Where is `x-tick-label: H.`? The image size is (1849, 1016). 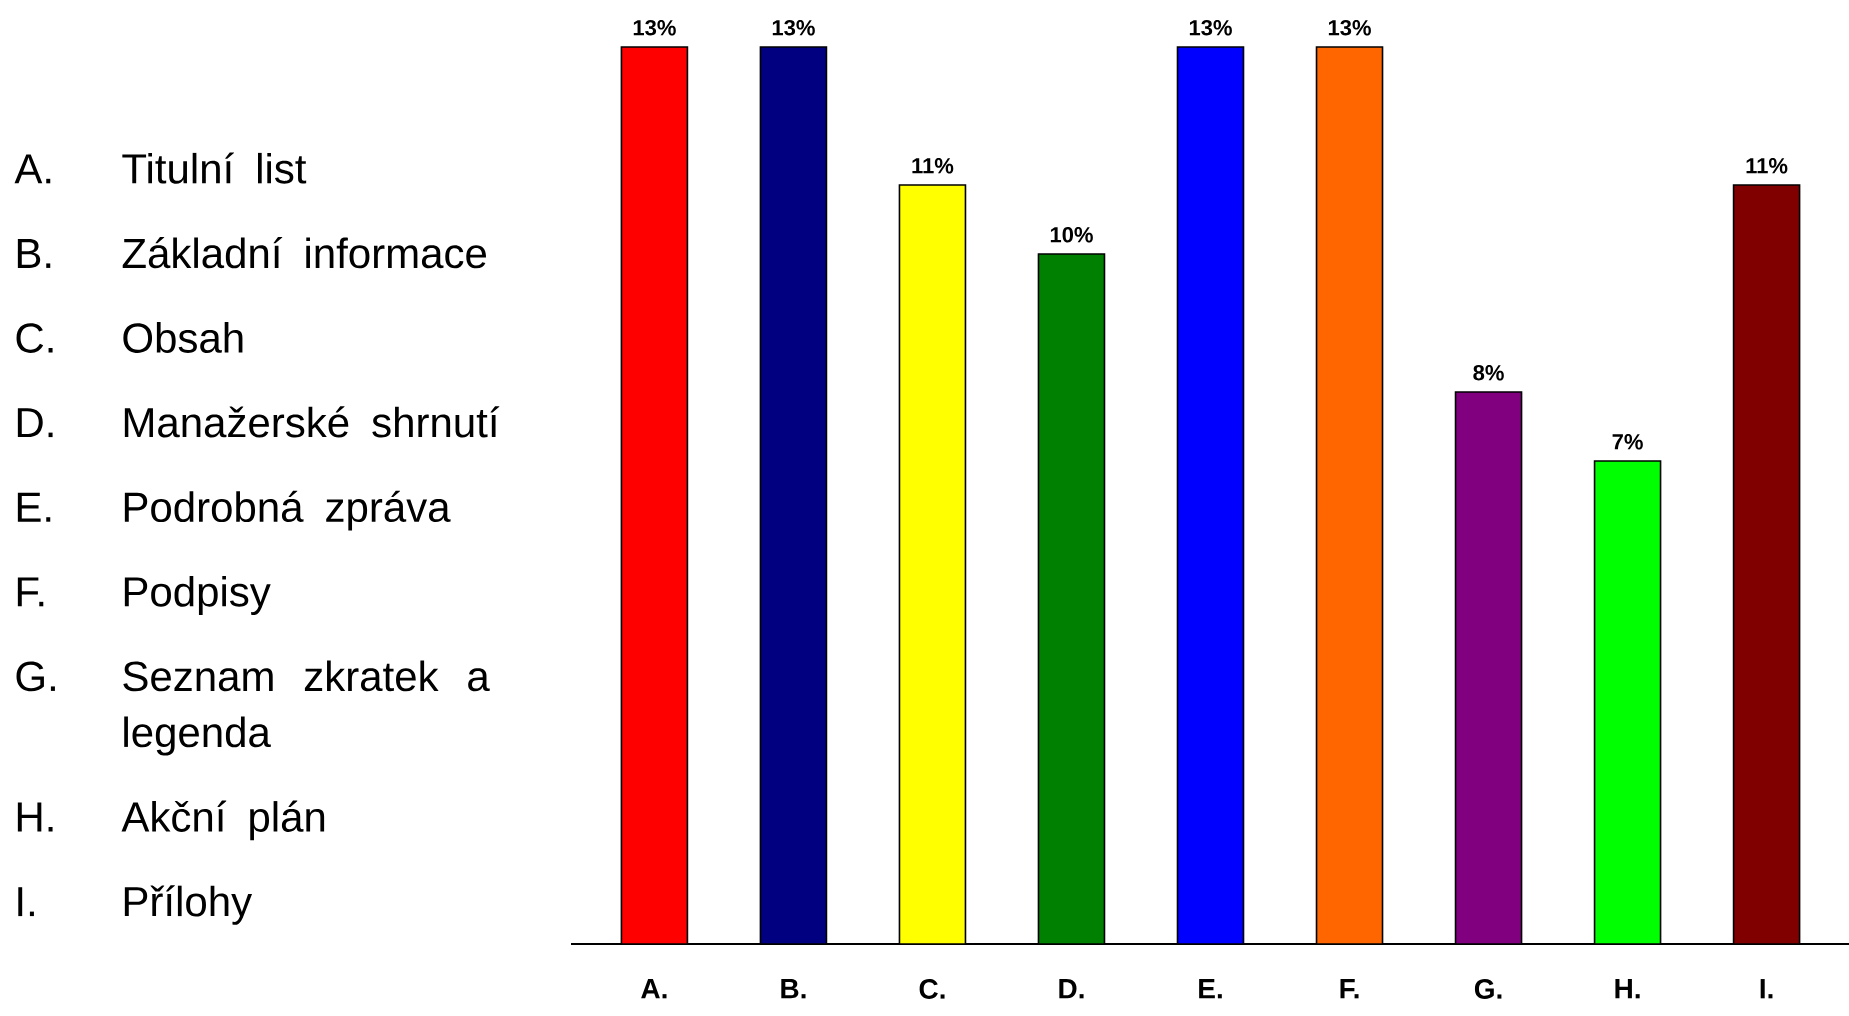 x-tick-label: H. is located at coordinates (1627, 989).